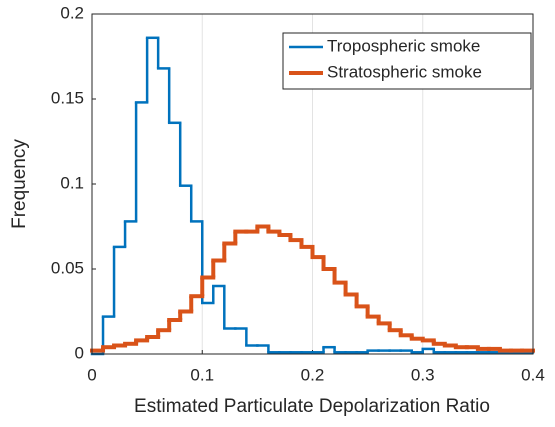 This screenshot has width=555, height=427. What do you see at coordinates (67, 97) in the screenshot?
I see `y-tick-label: 0.15` at bounding box center [67, 97].